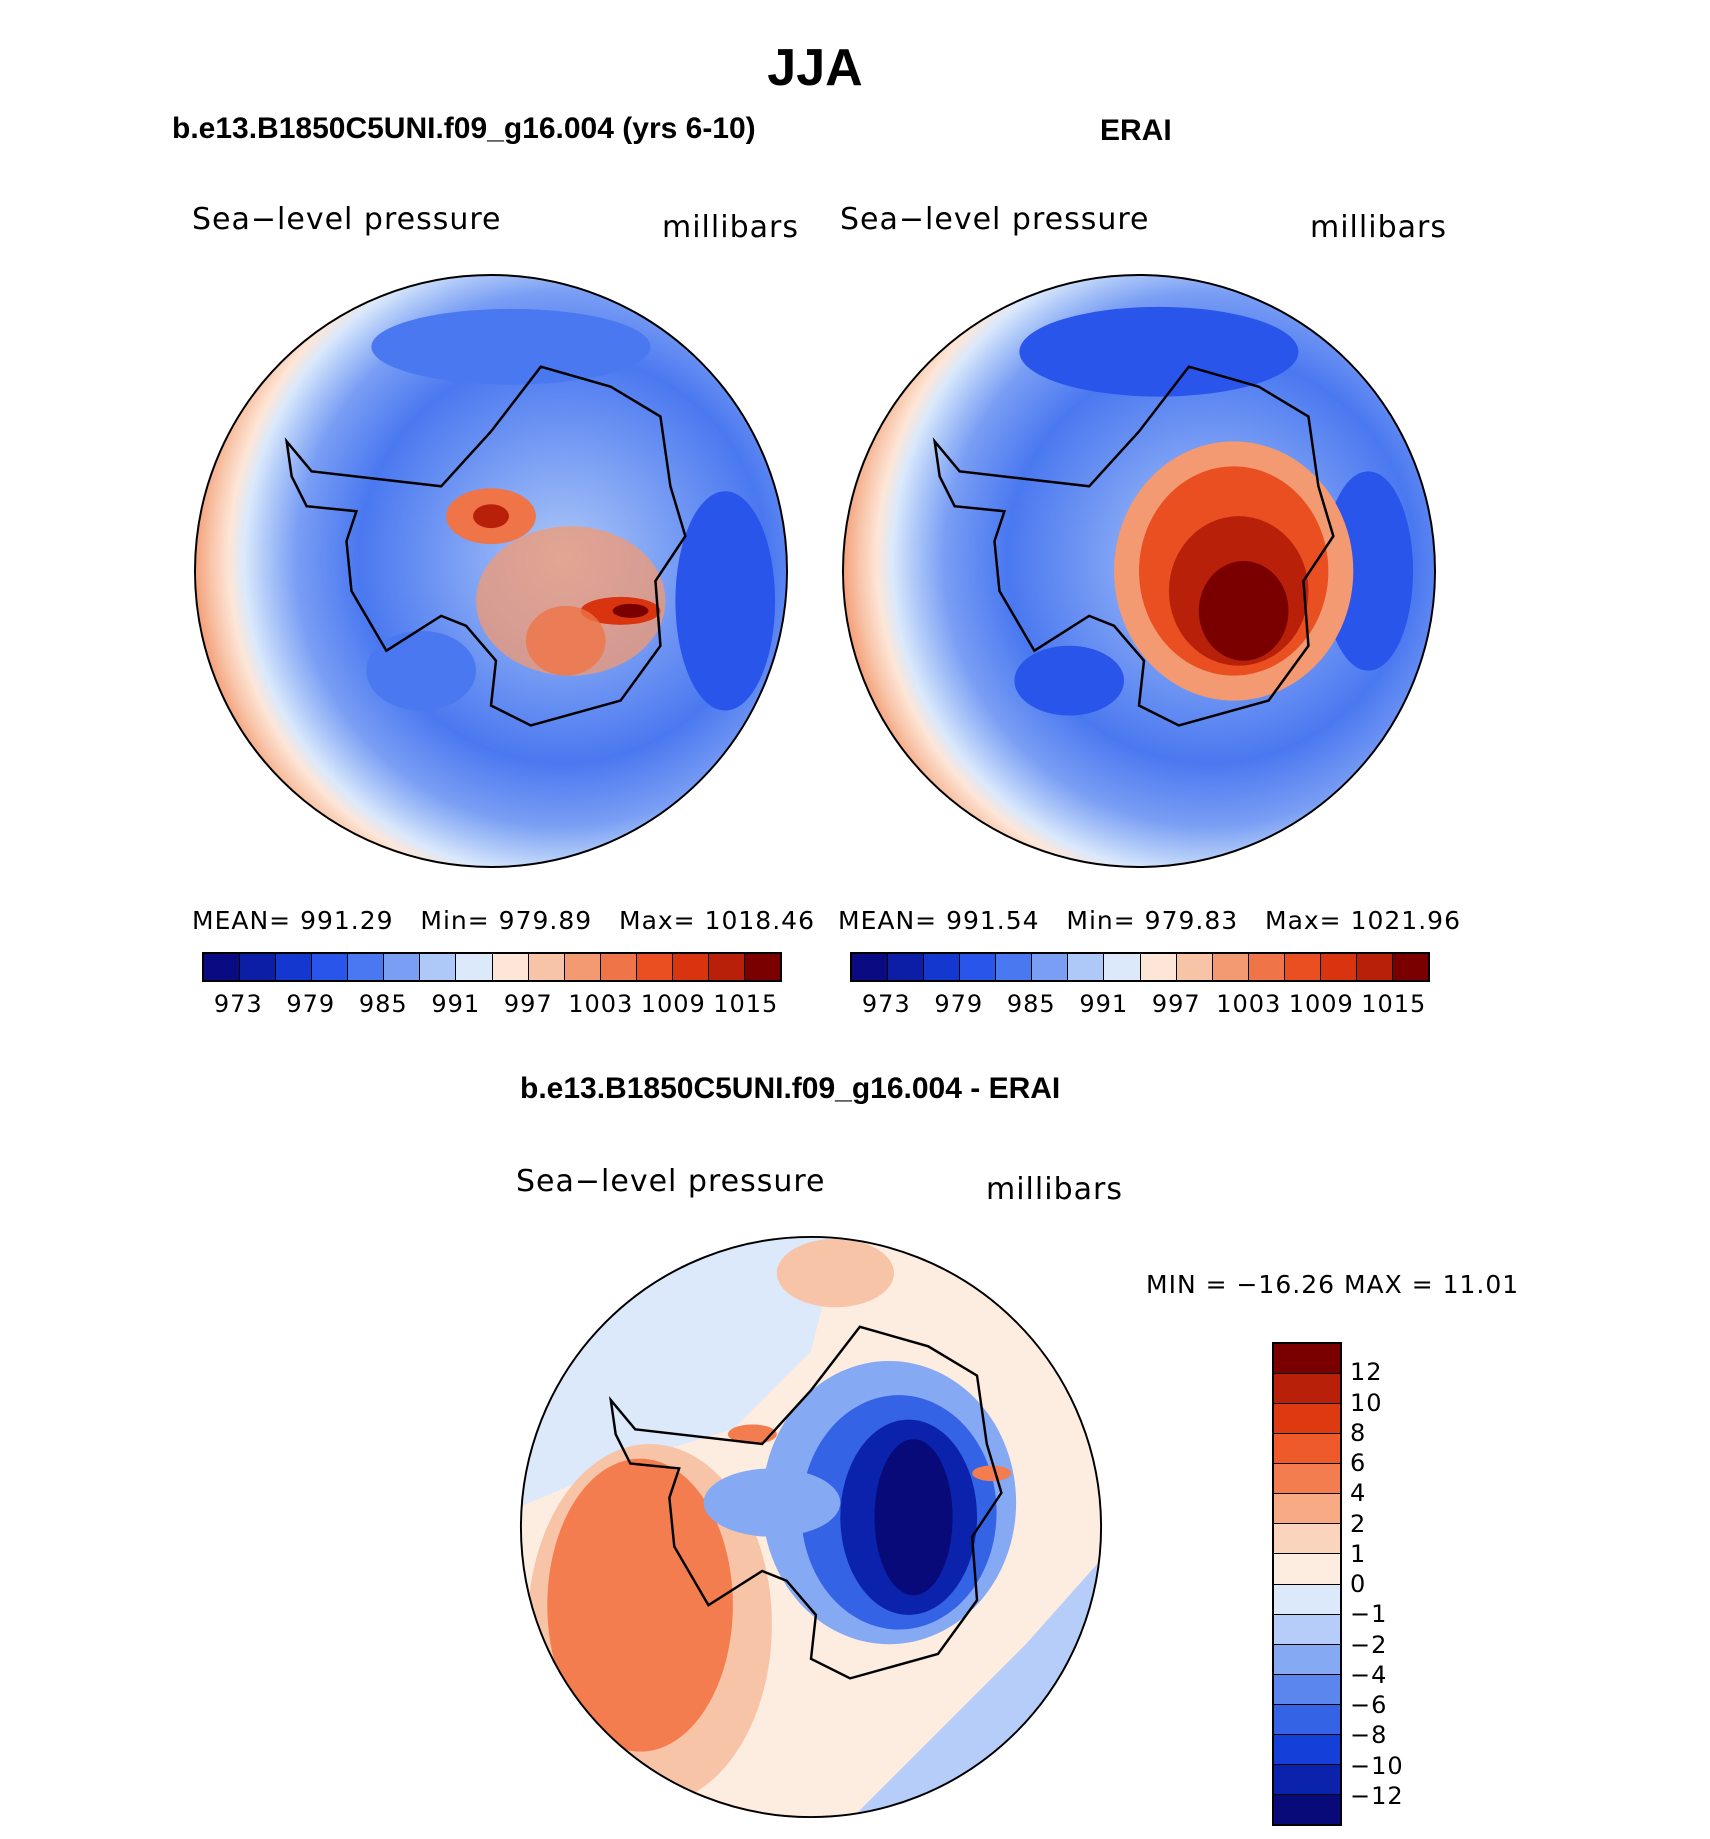 This screenshot has height=1839, width=1710. I want to click on panel1-colorbar-tick: 997, so click(528, 1004).